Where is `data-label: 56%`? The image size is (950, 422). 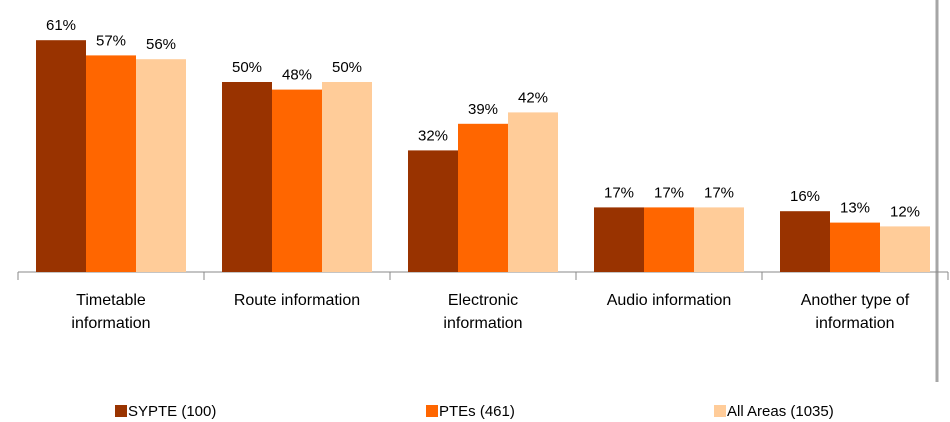
data-label: 56% is located at coordinates (161, 44).